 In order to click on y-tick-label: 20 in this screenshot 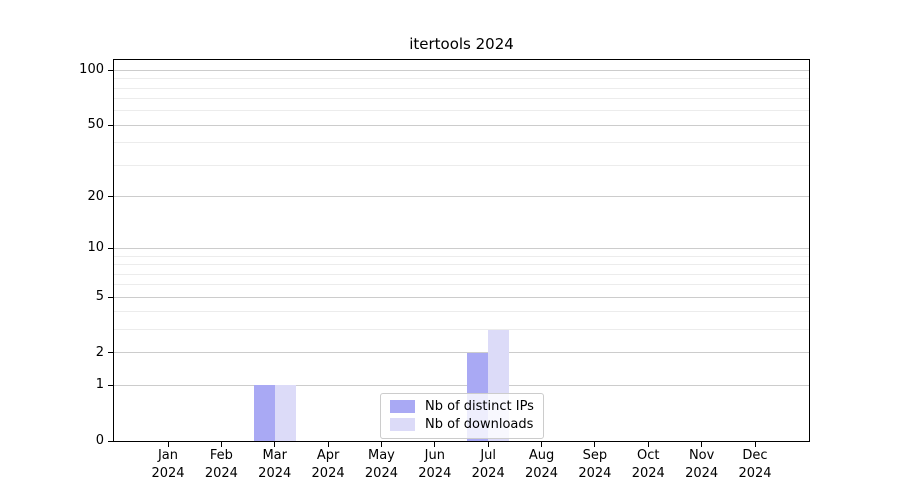, I will do `click(95, 196)`.